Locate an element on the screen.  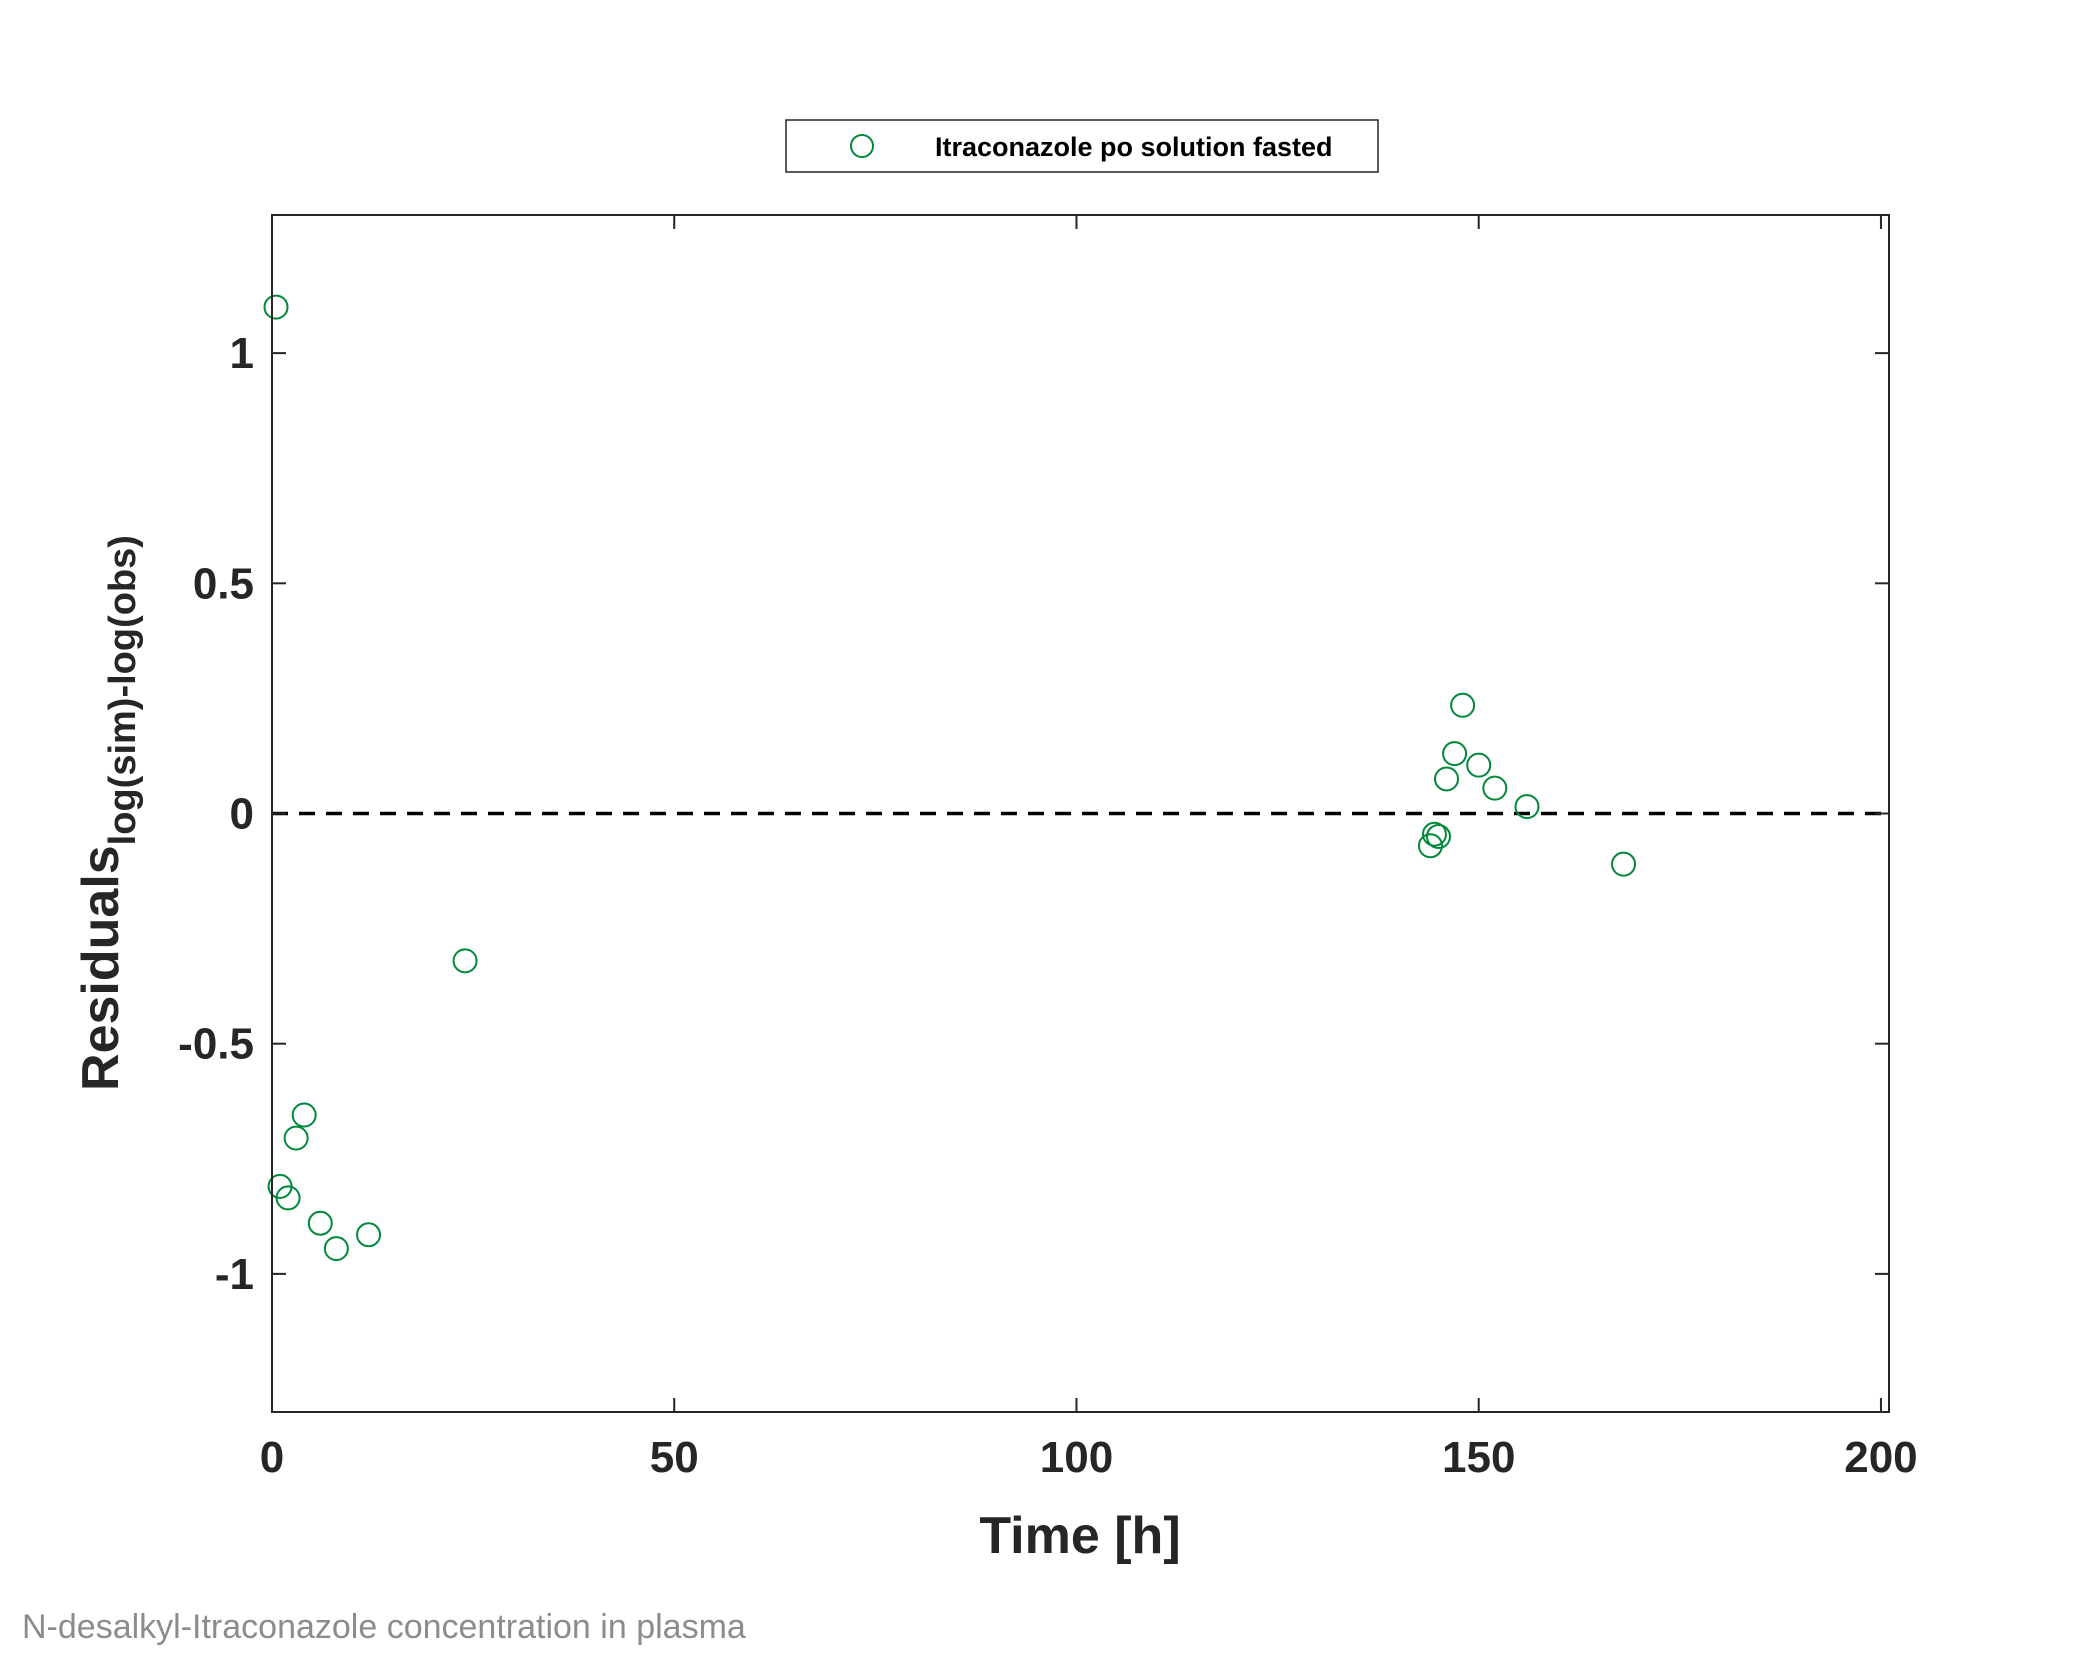
y-axis-title-subscript: log(sim)-log(obs) is located at coordinates (123, 690).